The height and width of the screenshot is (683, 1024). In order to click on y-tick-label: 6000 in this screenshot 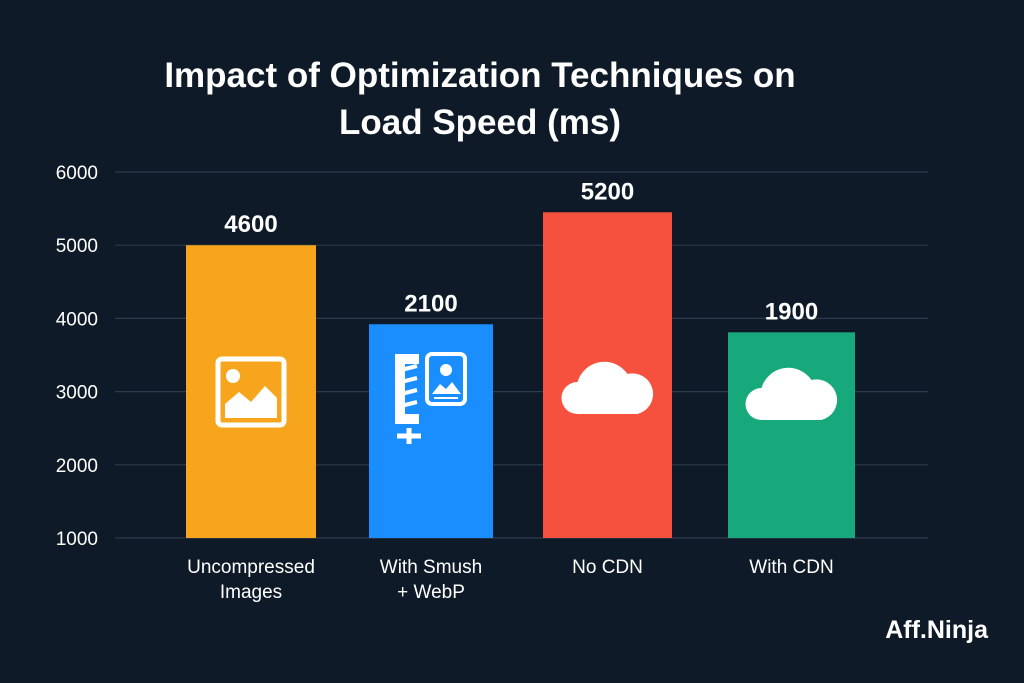, I will do `click(77, 173)`.